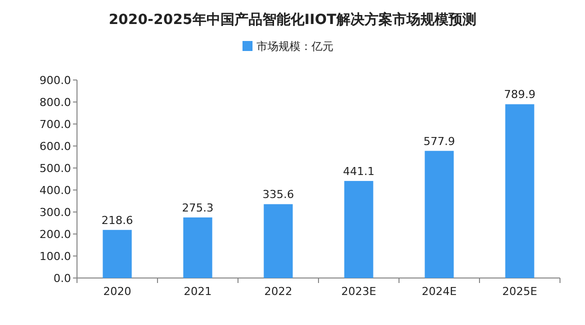 Image resolution: width=585 pixels, height=325 pixels. I want to click on y-tick-label: 600.0, so click(55, 146).